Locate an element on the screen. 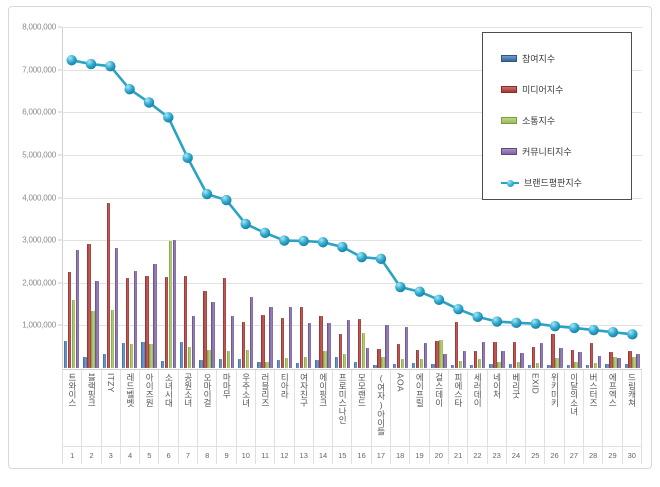  x-axis-category-label: 세러데이 is located at coordinates (477, 390).